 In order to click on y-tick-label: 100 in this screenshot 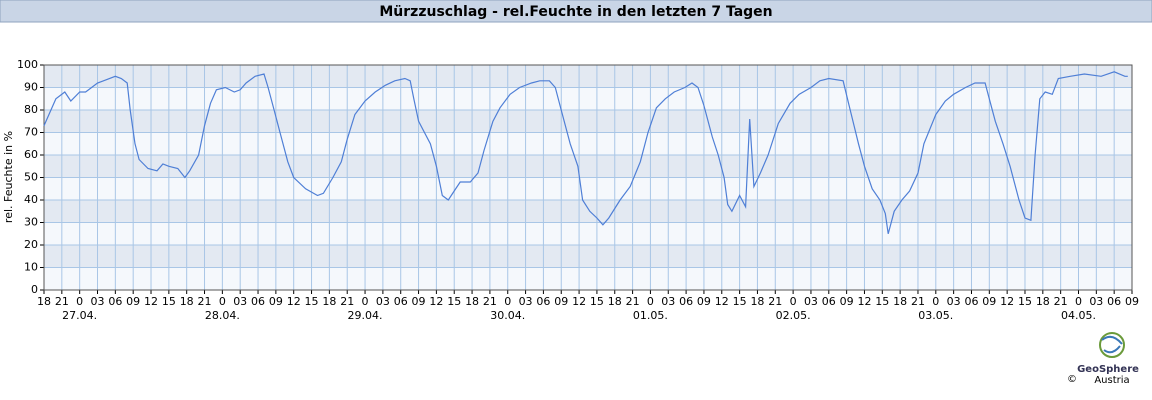, I will do `click(27, 64)`.